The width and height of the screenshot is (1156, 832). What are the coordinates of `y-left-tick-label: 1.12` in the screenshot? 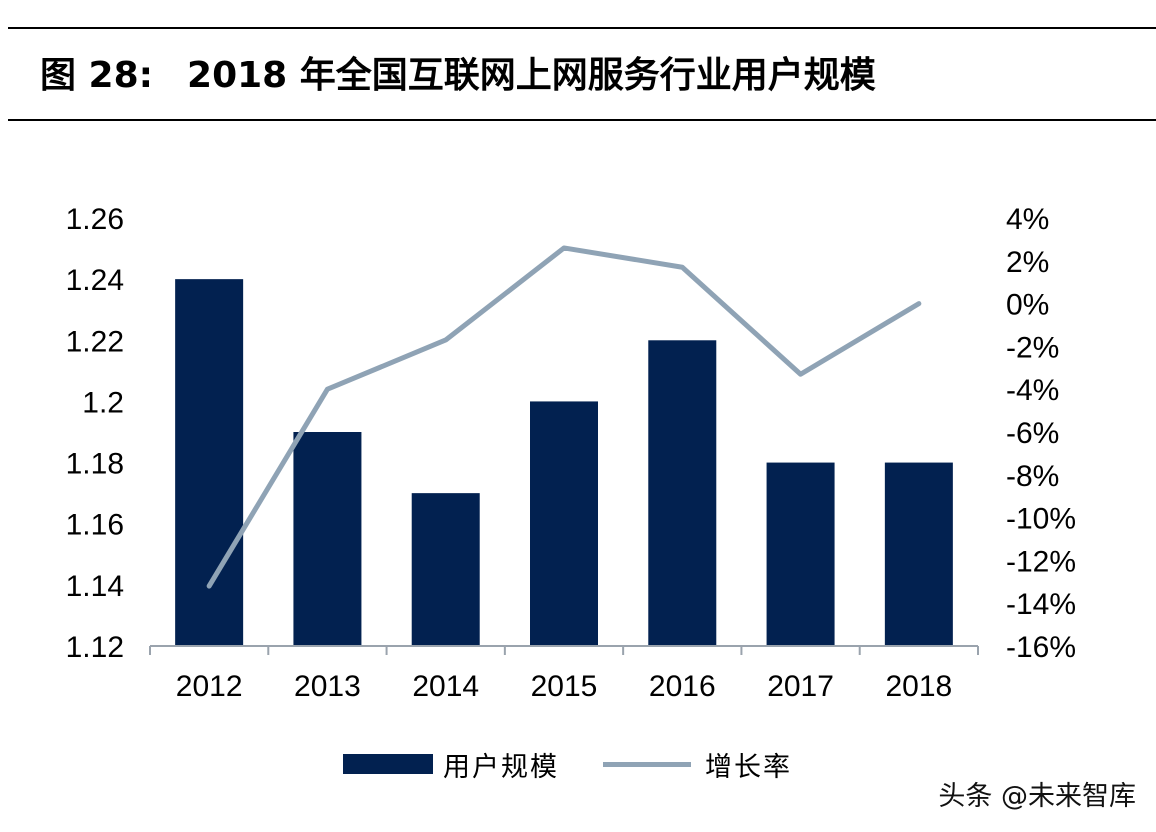 It's located at (95, 647).